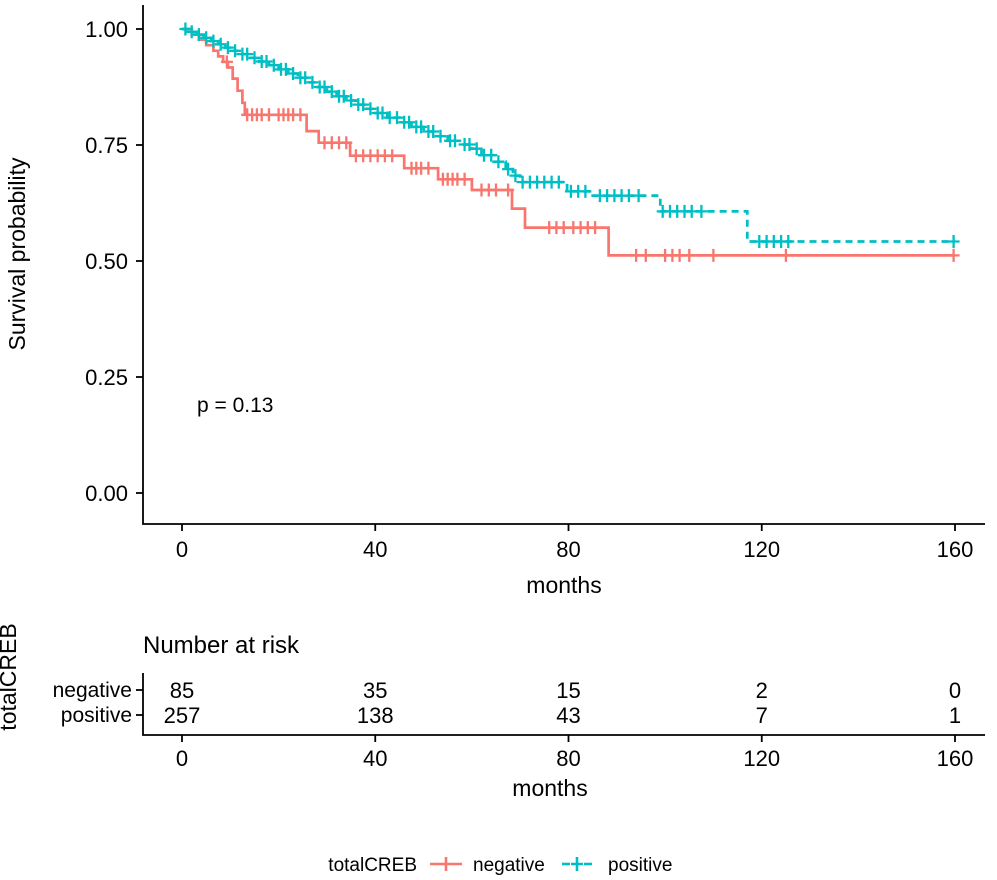 This screenshot has width=997, height=880. I want to click on x-tick-label: 120, so click(761, 549).